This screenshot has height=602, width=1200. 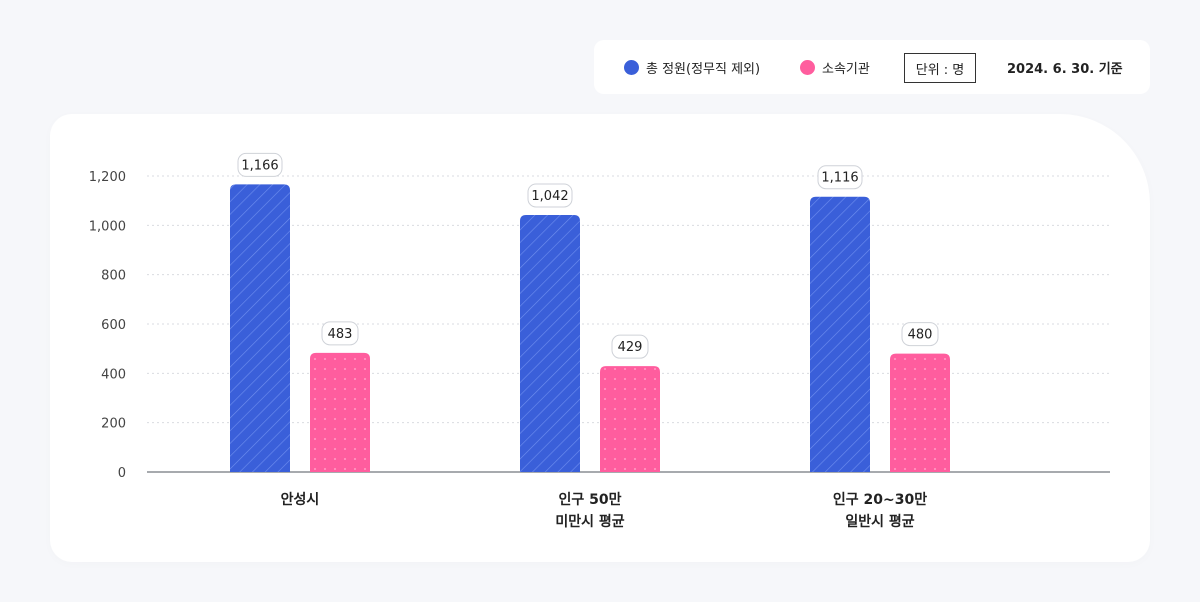 What do you see at coordinates (807, 67) in the screenshot?
I see `legend-swatch-pink` at bounding box center [807, 67].